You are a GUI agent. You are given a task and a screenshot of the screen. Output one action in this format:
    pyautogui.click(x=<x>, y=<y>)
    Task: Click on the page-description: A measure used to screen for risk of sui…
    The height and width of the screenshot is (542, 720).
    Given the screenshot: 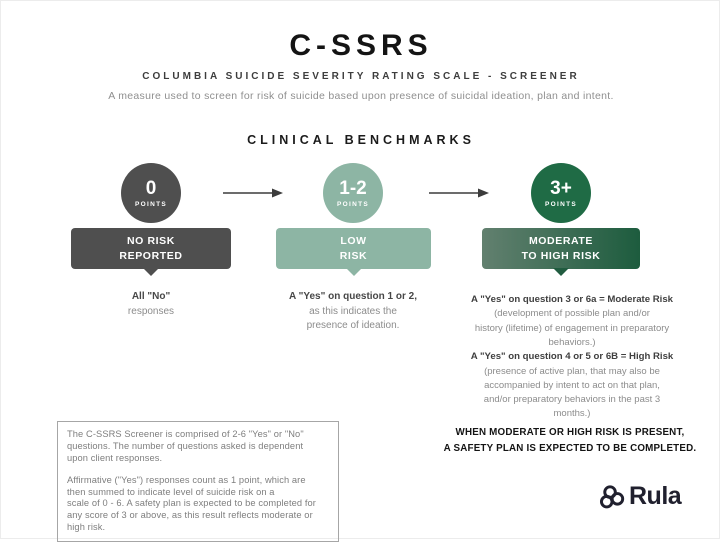 What is the action you would take?
    pyautogui.click(x=361, y=96)
    